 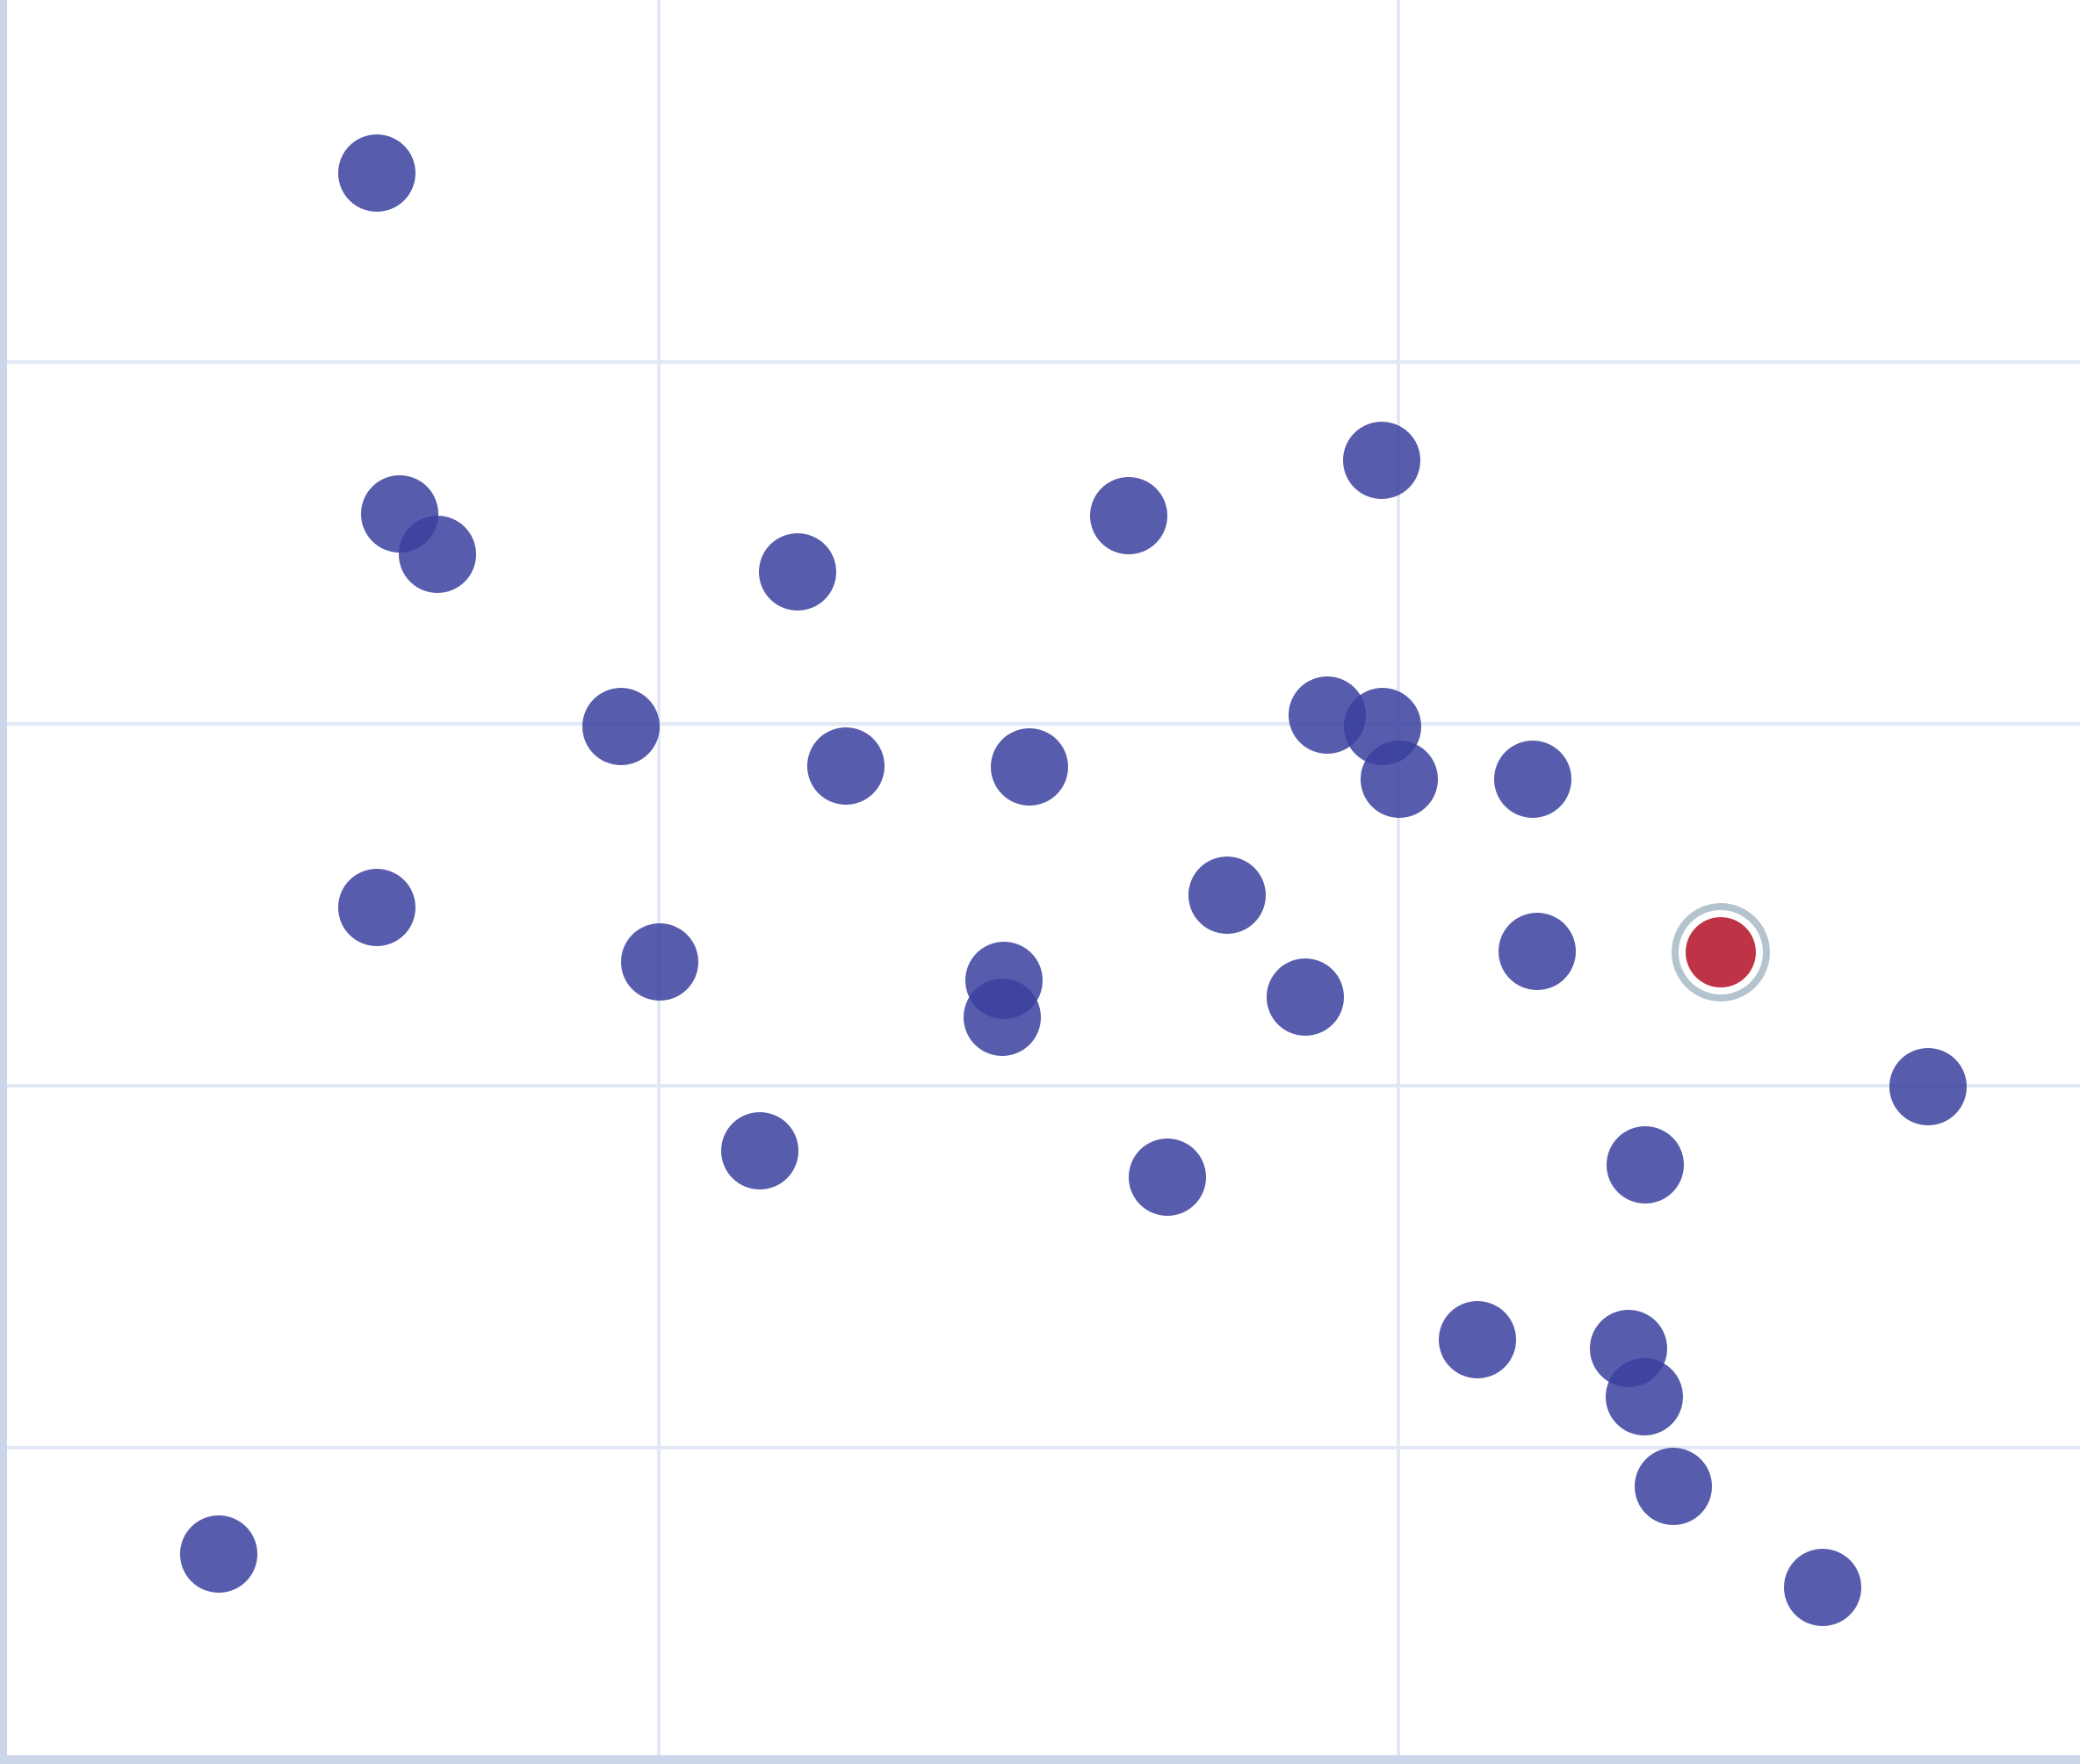 What do you see at coordinates (3, 882) in the screenshot?
I see `left-axis-line` at bounding box center [3, 882].